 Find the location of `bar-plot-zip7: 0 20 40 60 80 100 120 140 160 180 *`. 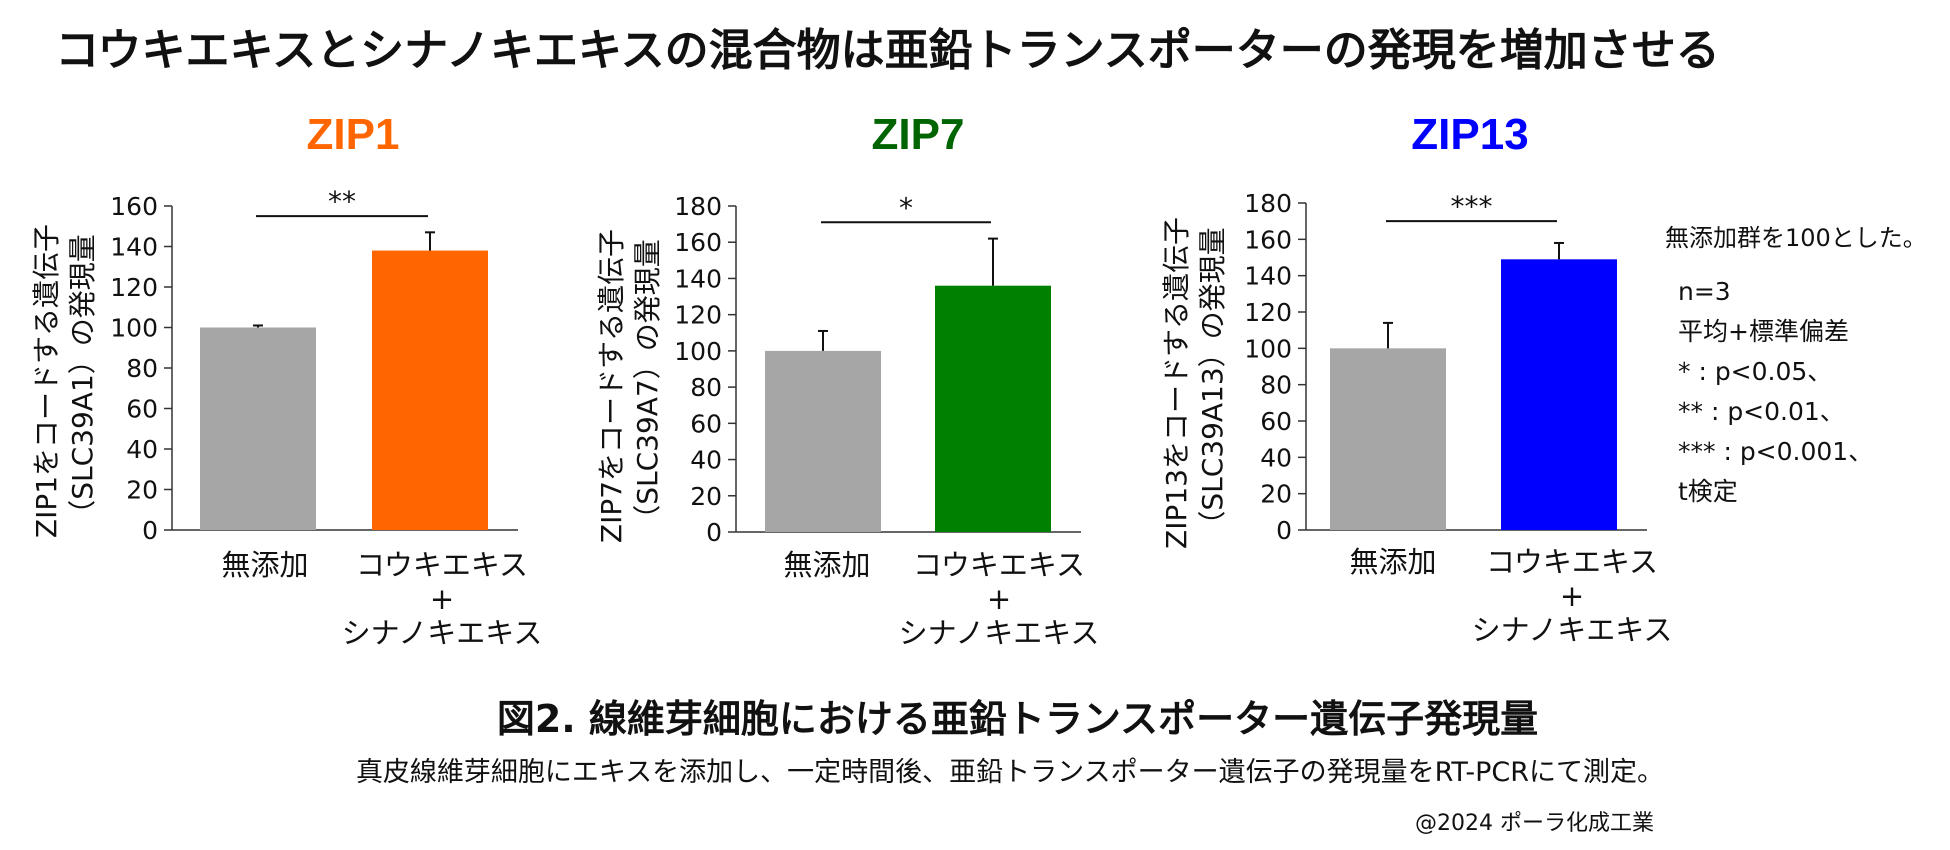

bar-plot-zip7: 0 20 40 60 80 100 120 140 160 180 * is located at coordinates (877, 369).